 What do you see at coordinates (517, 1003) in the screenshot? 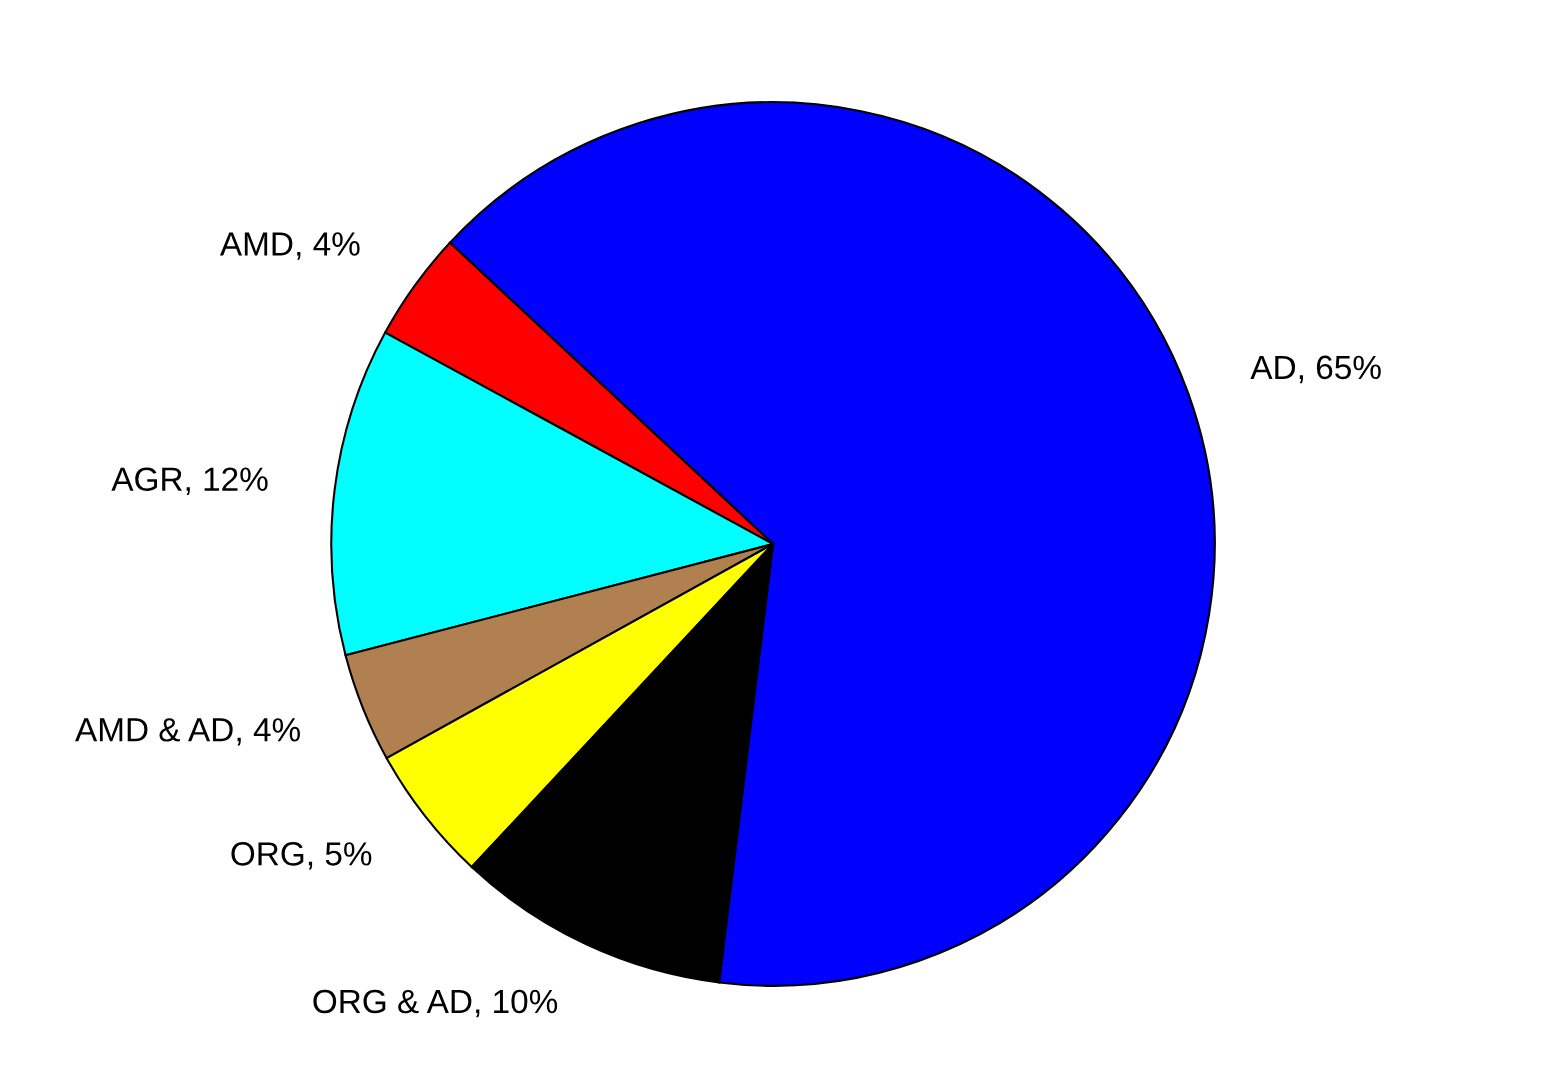
I see `data-label: , 10%` at bounding box center [517, 1003].